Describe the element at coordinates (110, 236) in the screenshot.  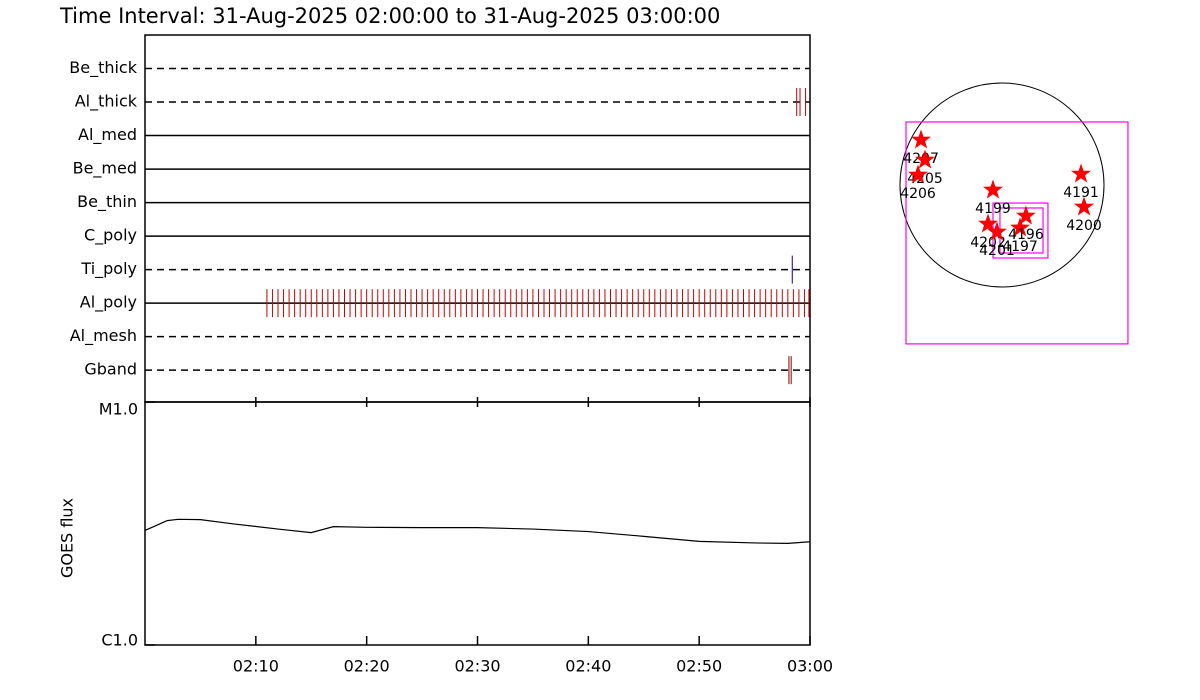
I see `row-label: C_poly` at that location.